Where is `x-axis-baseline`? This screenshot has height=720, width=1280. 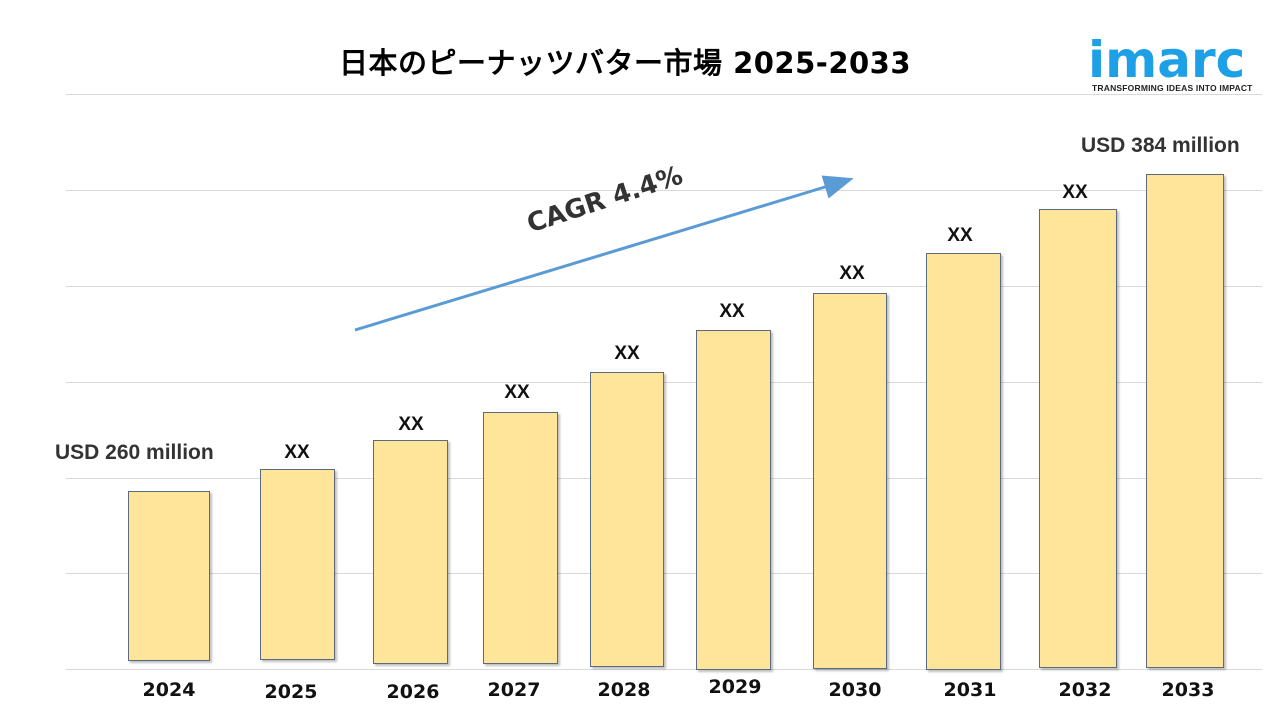
x-axis-baseline is located at coordinates (664, 669).